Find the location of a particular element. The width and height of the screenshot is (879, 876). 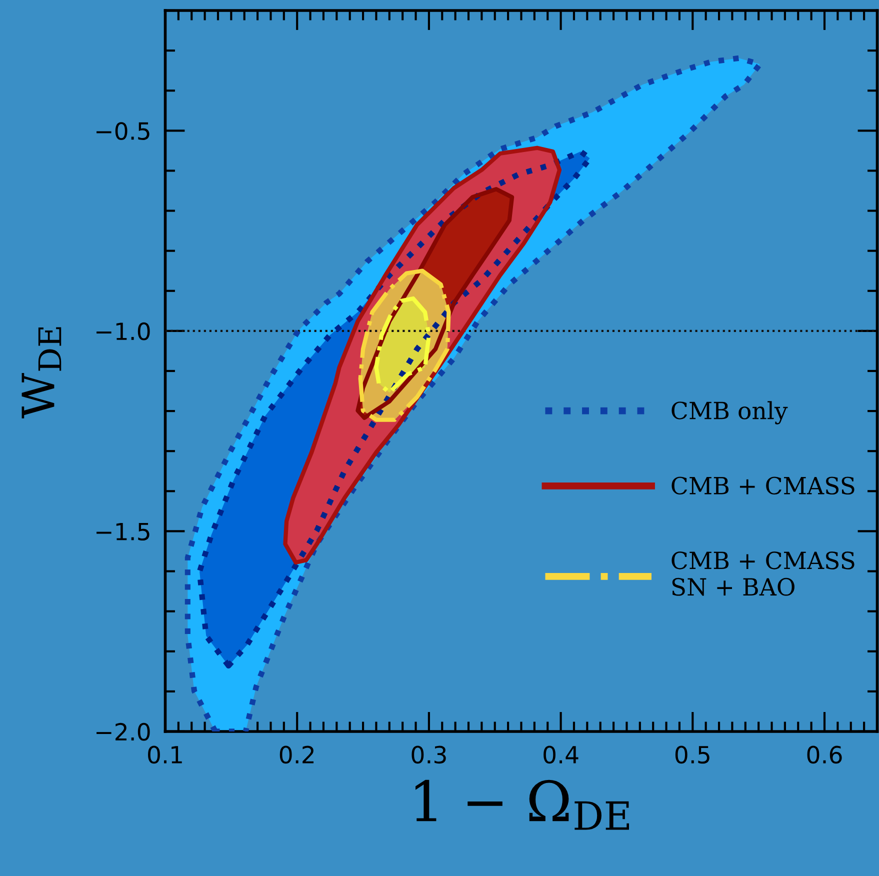

y-tick-label: −2.0 is located at coordinates (123, 731).